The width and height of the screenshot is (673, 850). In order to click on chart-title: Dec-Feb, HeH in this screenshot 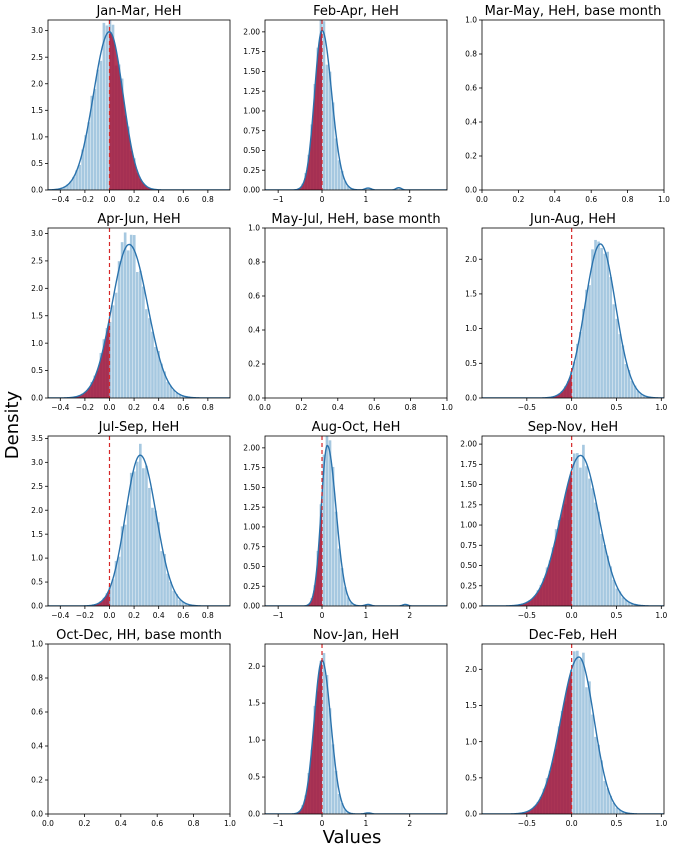, I will do `click(573, 635)`.